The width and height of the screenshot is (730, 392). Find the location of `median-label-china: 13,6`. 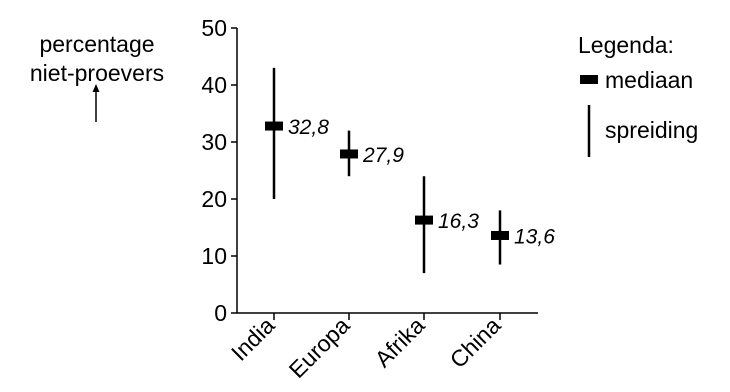

median-label-china: 13,6 is located at coordinates (534, 236).